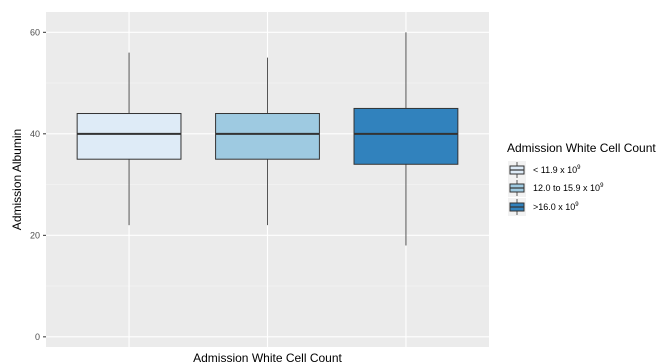  I want to click on legend-label-2: 12.0 to 15.9 x 109, so click(568, 188).